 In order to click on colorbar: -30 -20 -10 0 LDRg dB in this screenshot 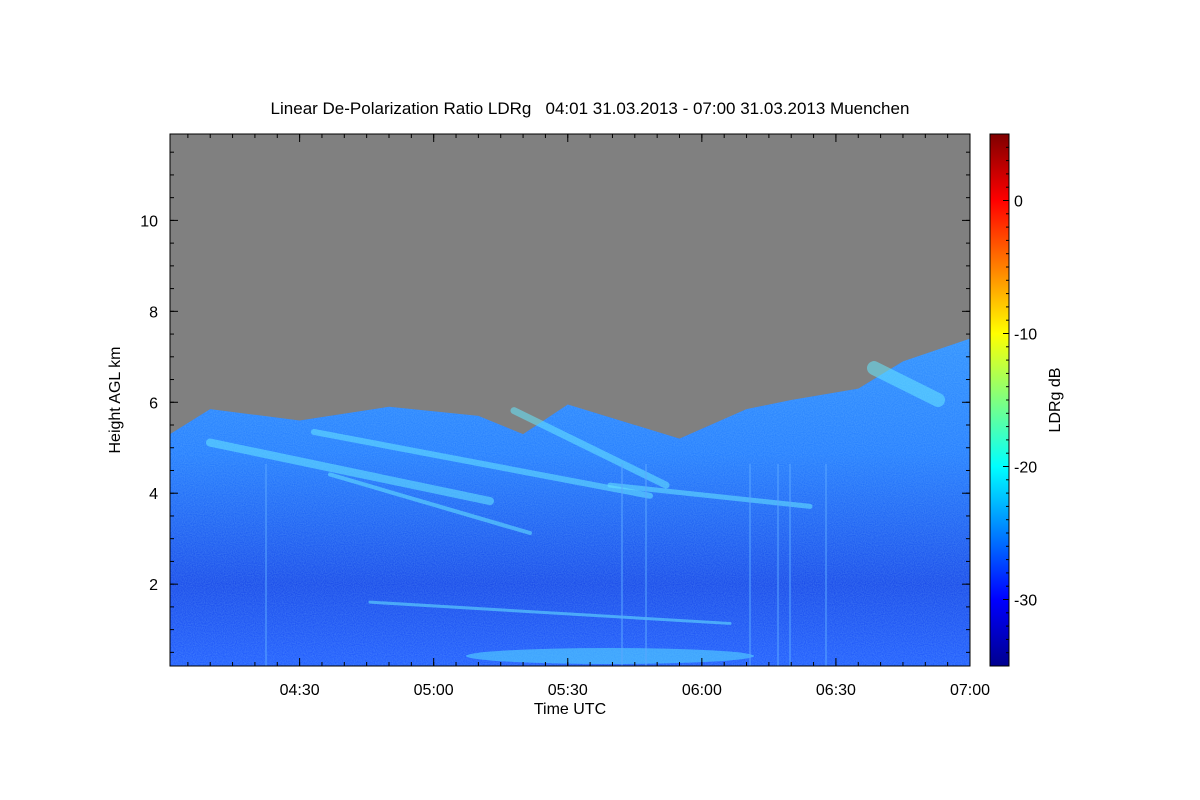, I will do `click(1026, 400)`.